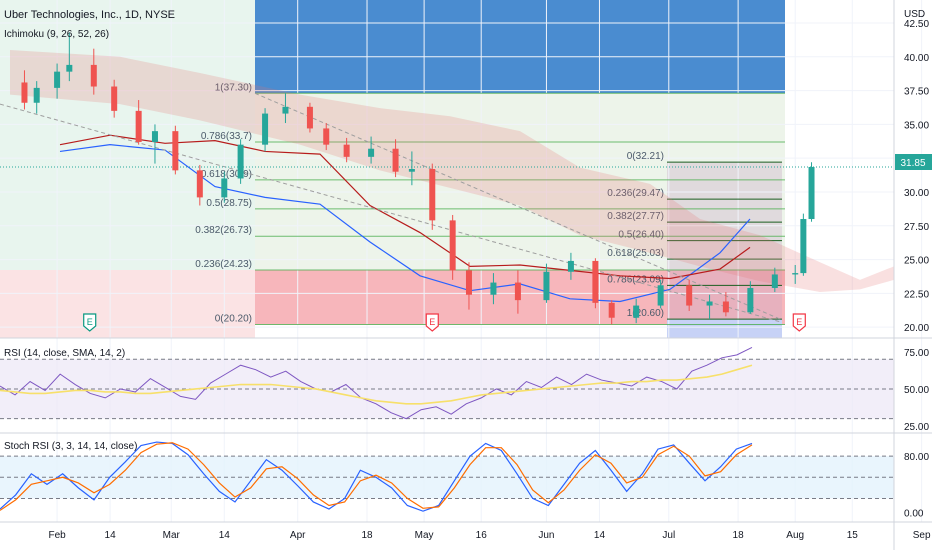 The height and width of the screenshot is (550, 932). I want to click on price-tick-label: 37.50, so click(916, 92).